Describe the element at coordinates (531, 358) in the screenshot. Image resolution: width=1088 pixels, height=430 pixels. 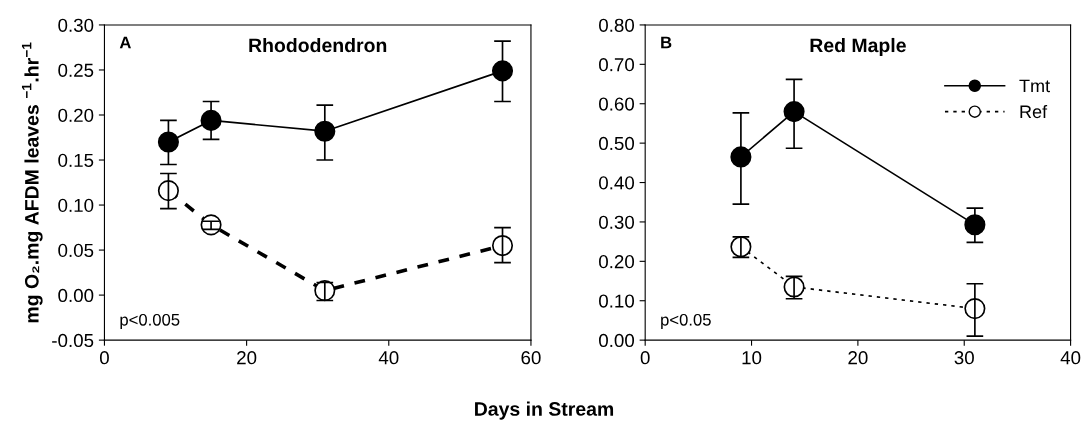
I see `x-tick-label: 60` at that location.